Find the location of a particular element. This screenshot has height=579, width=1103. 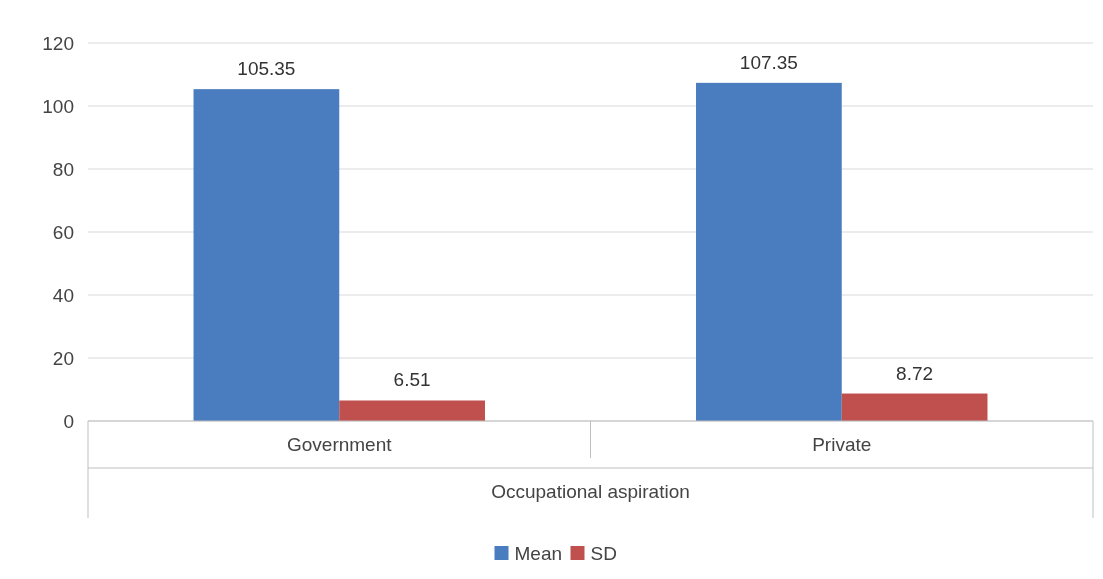

data-label: 107.35 is located at coordinates (768, 62).